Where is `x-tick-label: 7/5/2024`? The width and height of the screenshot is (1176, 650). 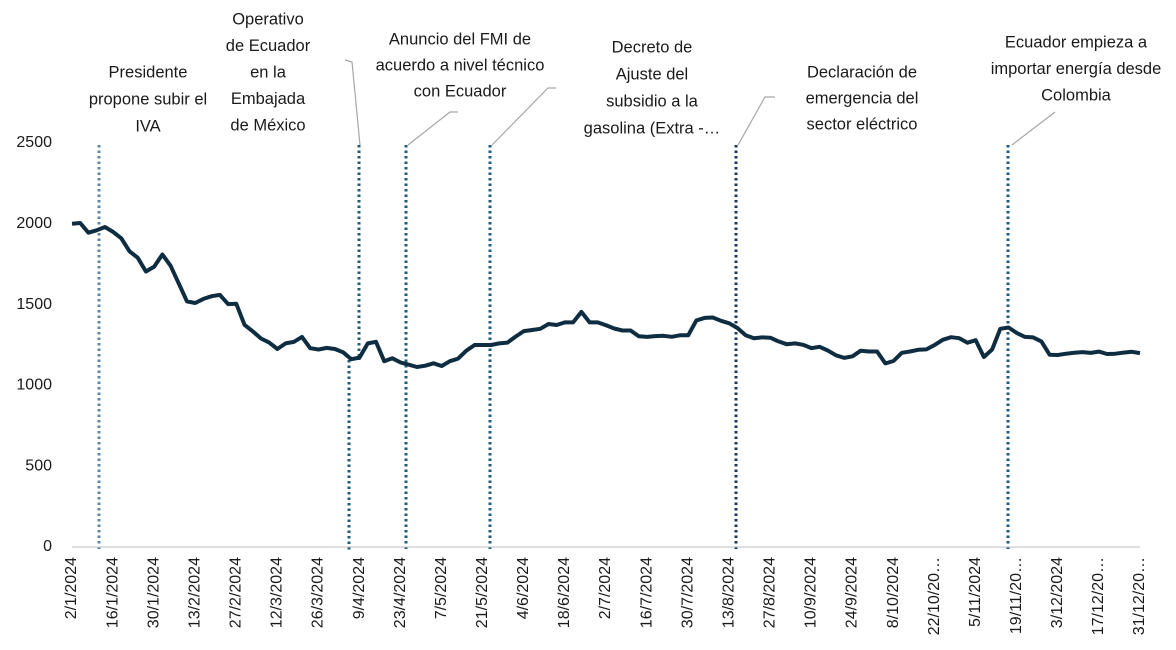
x-tick-label: 7/5/2024 is located at coordinates (441, 588).